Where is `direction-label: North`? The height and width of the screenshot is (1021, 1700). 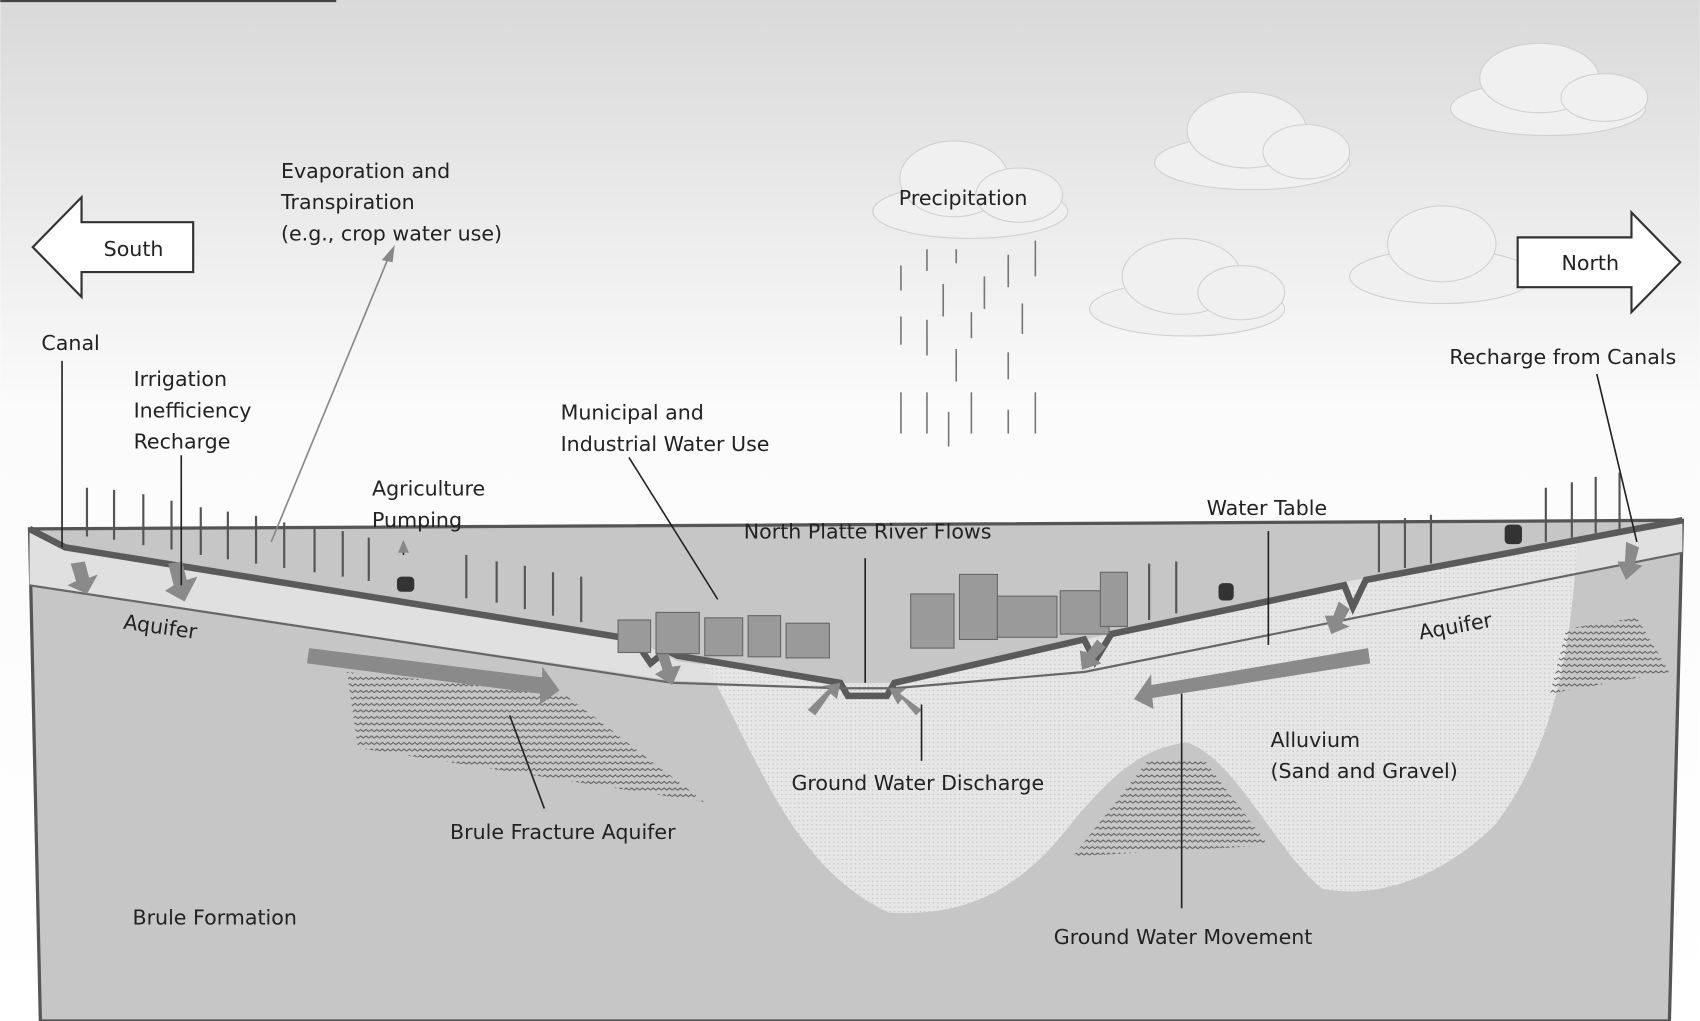
direction-label: North is located at coordinates (1590, 263).